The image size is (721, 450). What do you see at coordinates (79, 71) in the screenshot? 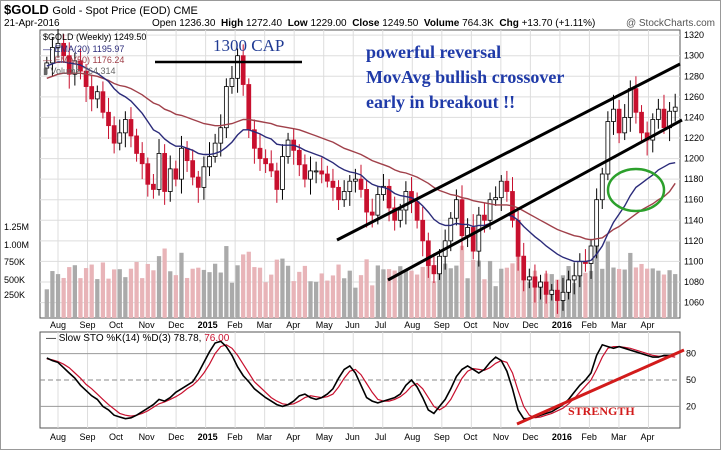
I see `legend-volume: ▮ Volume 764,314` at bounding box center [79, 71].